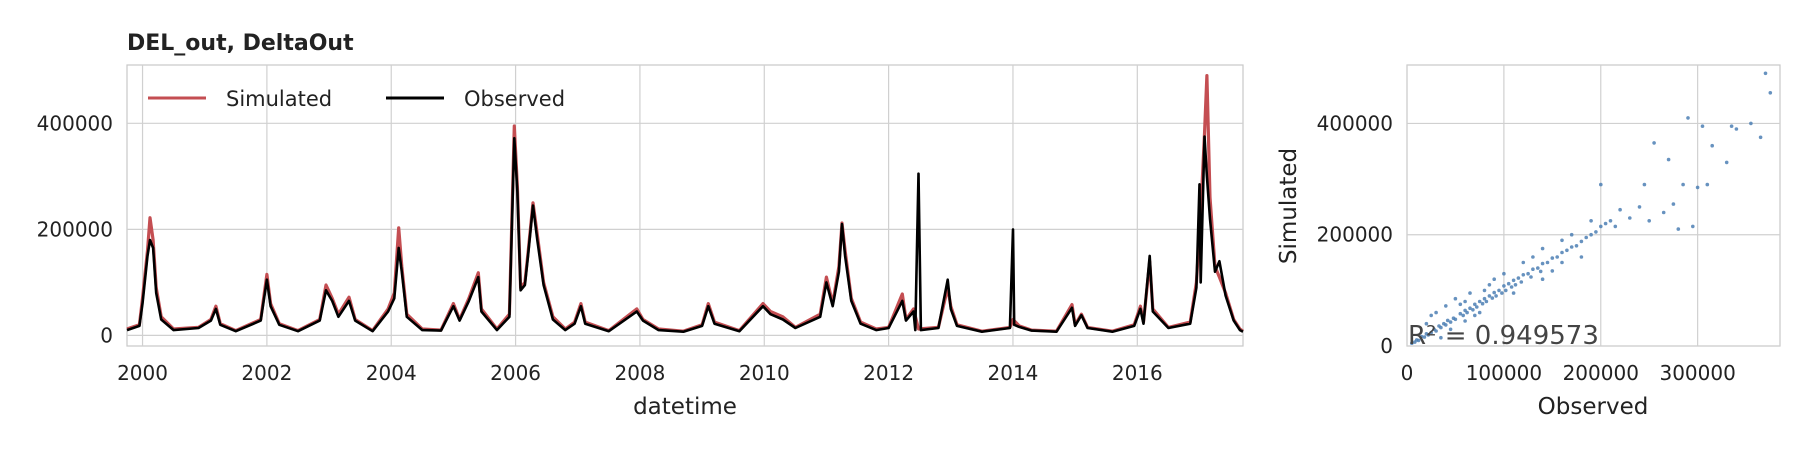  What do you see at coordinates (1289, 206) in the screenshot?
I see `scatter-y-axis-label: Simulated` at bounding box center [1289, 206].